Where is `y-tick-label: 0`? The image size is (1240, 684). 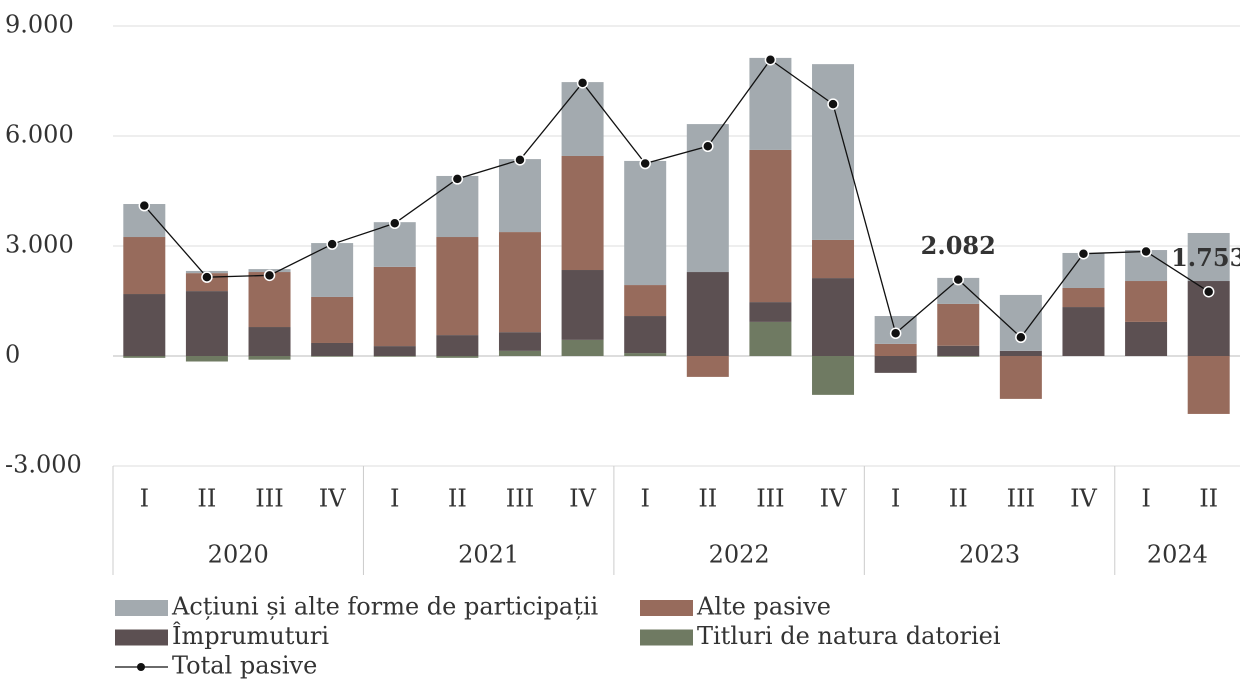 y-tick-label: 0 is located at coordinates (12, 355).